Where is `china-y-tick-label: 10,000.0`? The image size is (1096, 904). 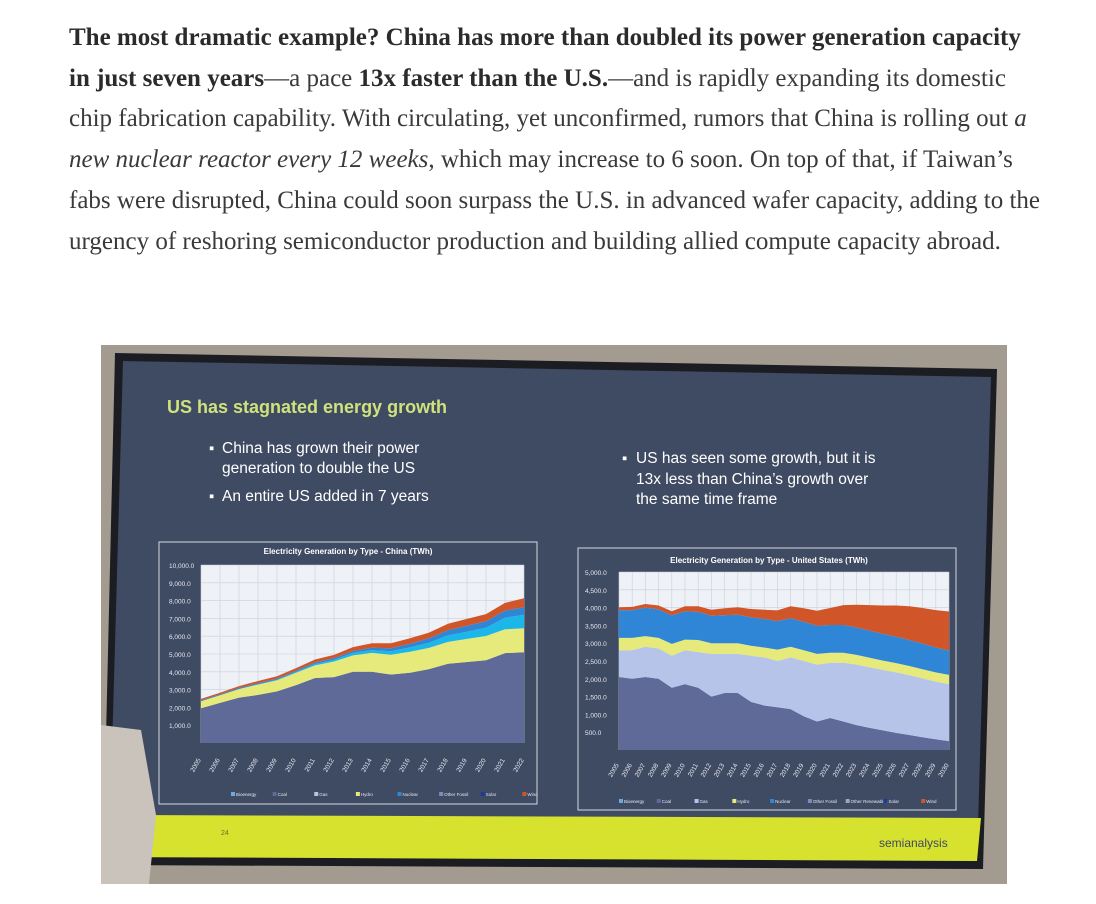
china-y-tick-label: 10,000.0 is located at coordinates (182, 566).